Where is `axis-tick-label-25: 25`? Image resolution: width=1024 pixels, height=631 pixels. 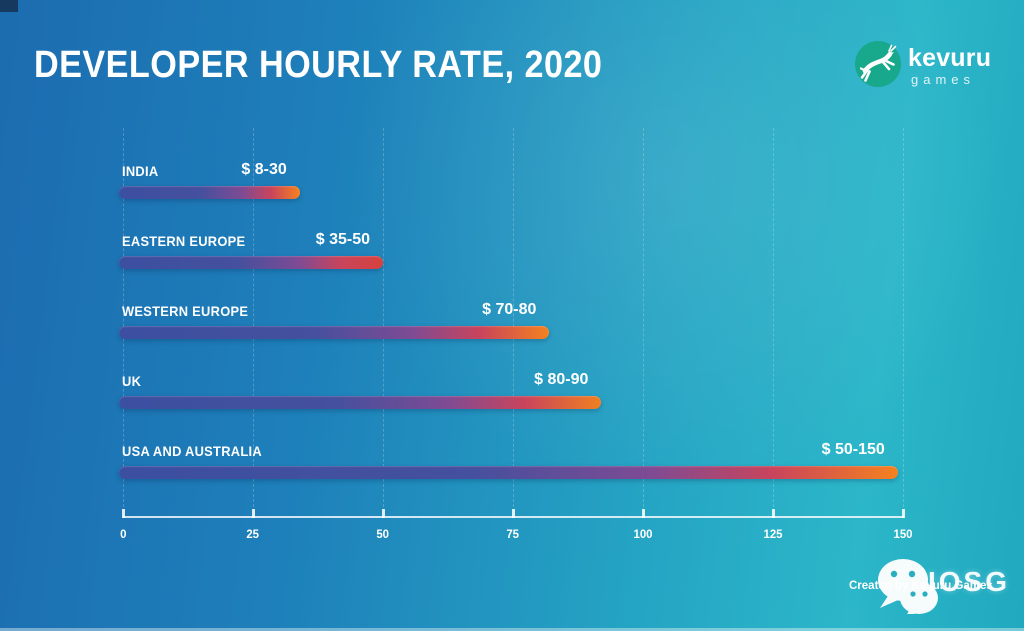
axis-tick-label-25: 25 is located at coordinates (253, 534).